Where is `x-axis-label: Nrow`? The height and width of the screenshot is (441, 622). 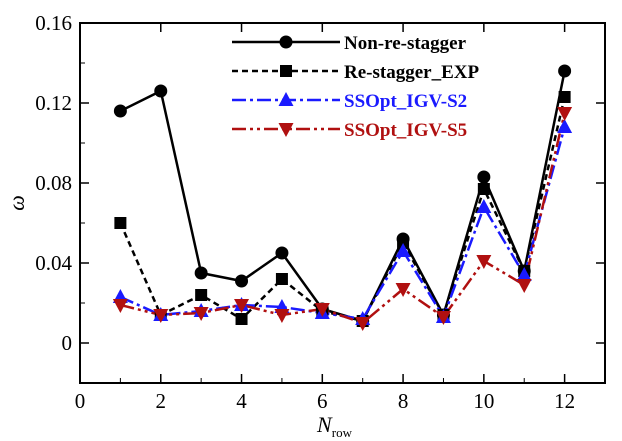 x-axis-label: Nrow is located at coordinates (334, 426).